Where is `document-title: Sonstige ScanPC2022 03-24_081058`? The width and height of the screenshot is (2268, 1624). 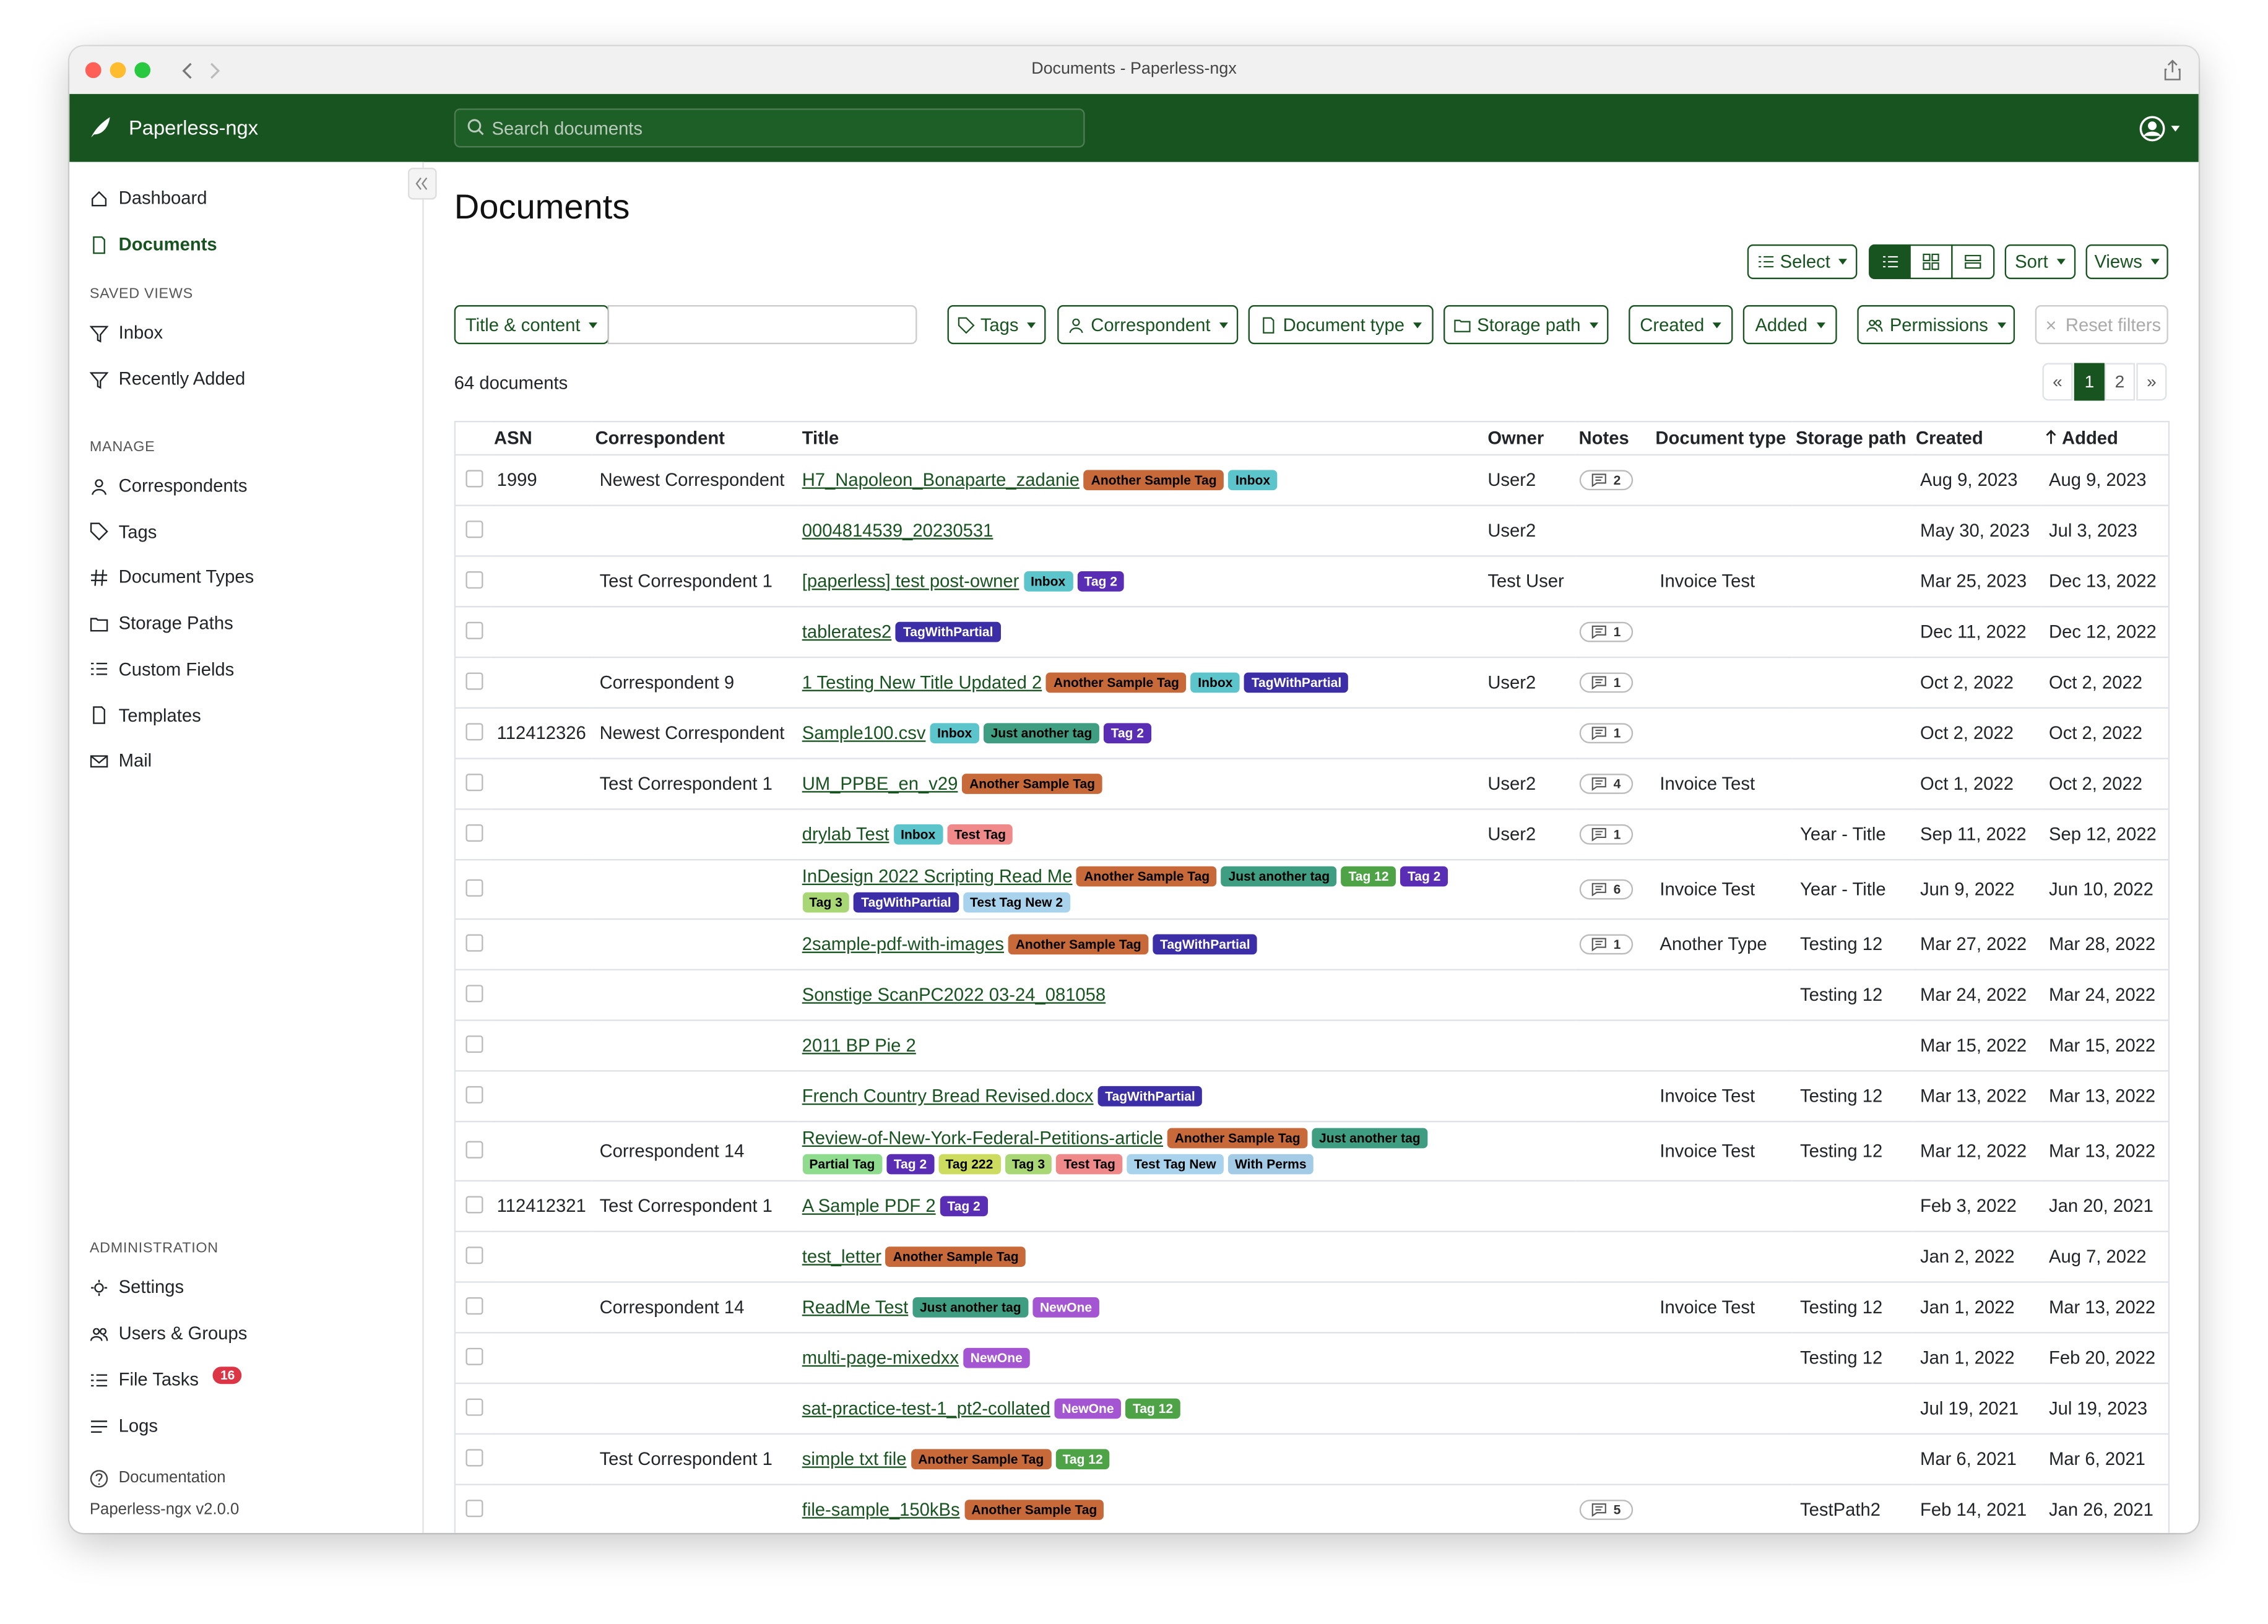
document-title: Sonstige ScanPC2022 03-24_081058 is located at coordinates (954, 995).